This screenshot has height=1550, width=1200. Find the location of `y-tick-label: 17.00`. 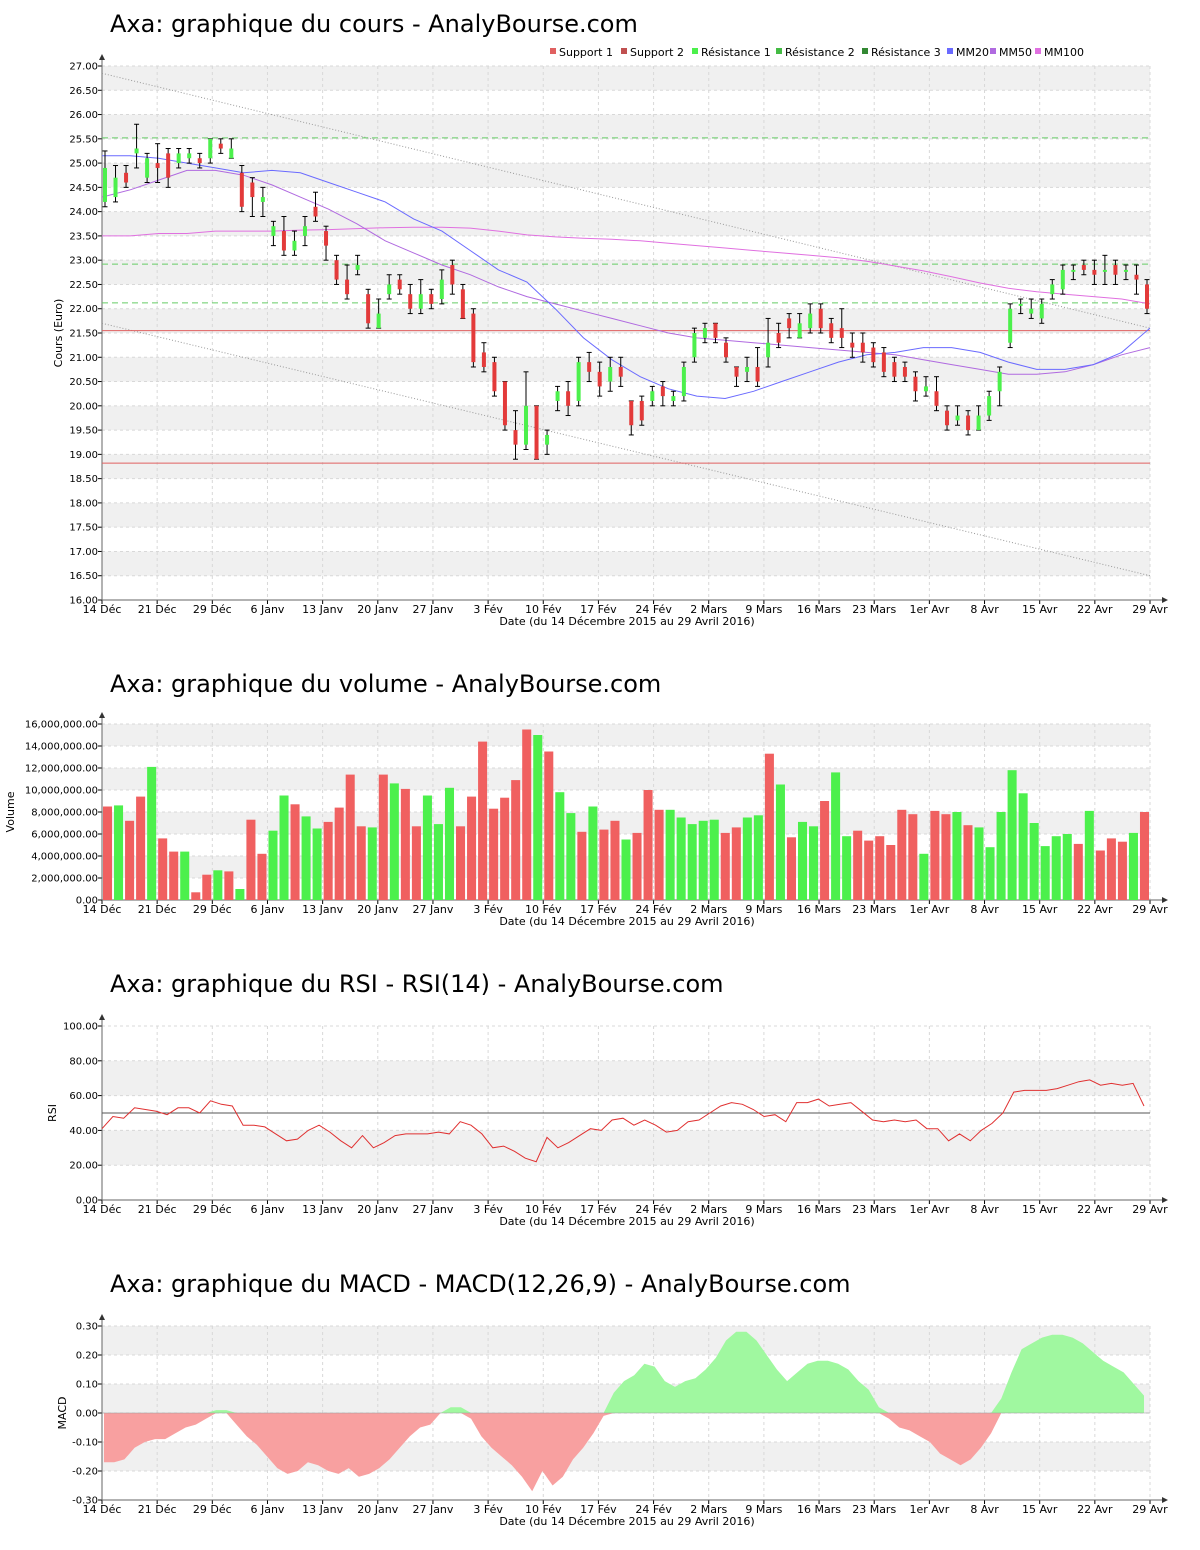

y-tick-label: 17.00 is located at coordinates (83, 552).